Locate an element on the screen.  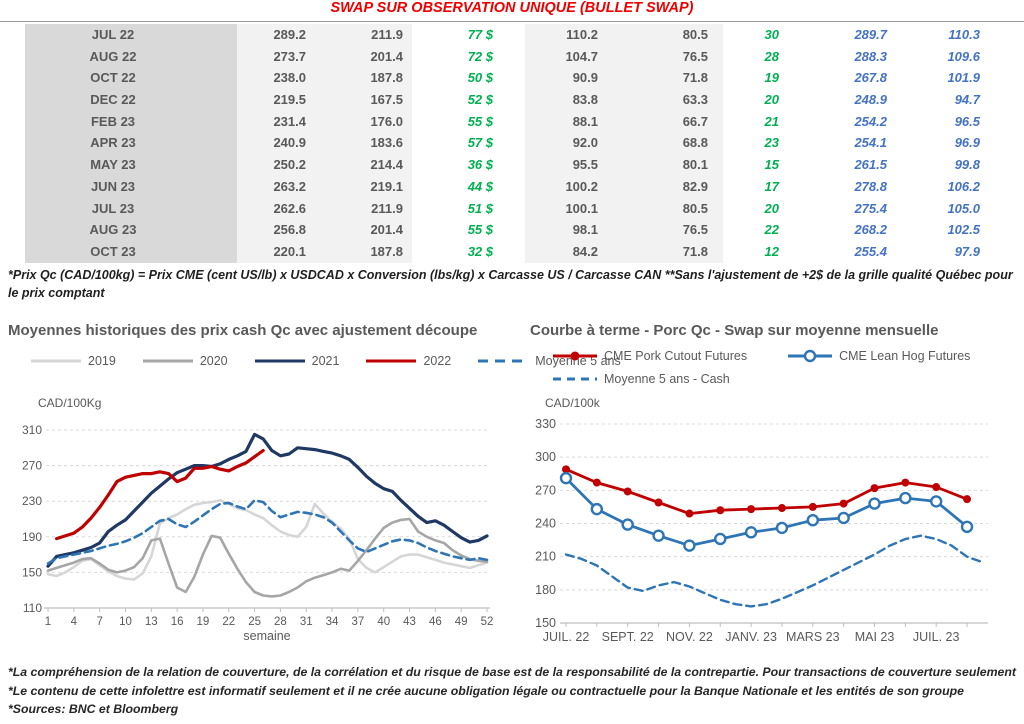
table-cell: MAY 23 is located at coordinates (131, 165).